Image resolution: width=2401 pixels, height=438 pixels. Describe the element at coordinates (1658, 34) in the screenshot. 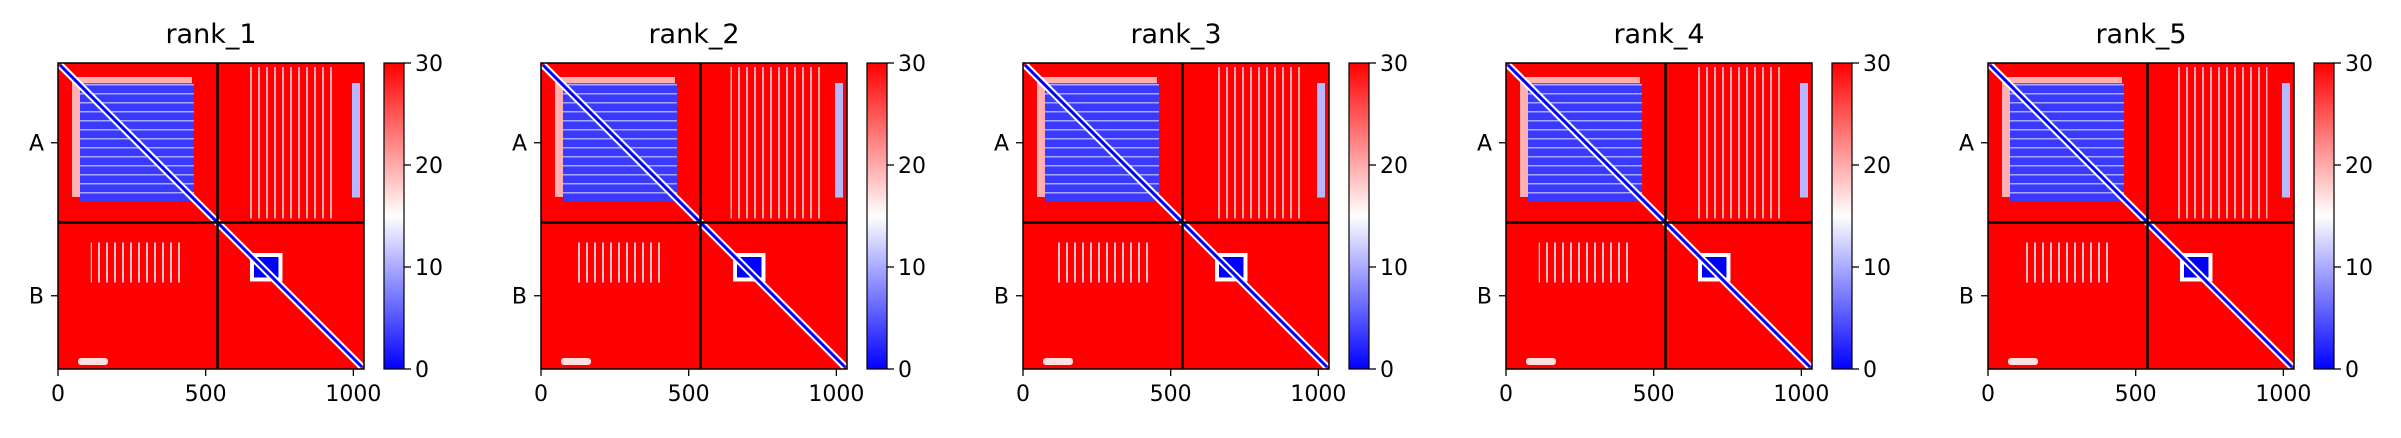

I see `panel-title: rank_4` at that location.